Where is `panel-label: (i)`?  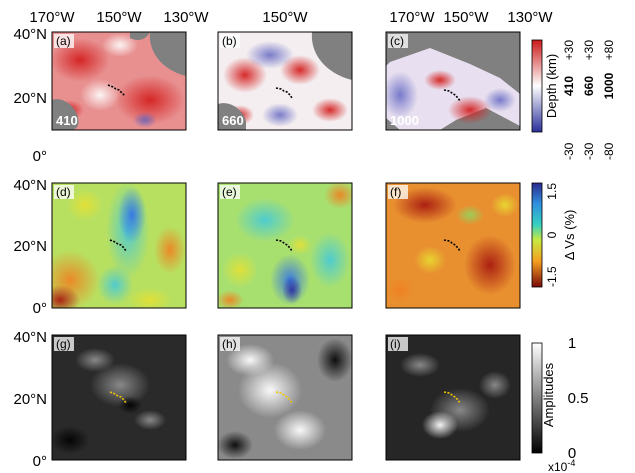
panel-label: (i) is located at coordinates (395, 344).